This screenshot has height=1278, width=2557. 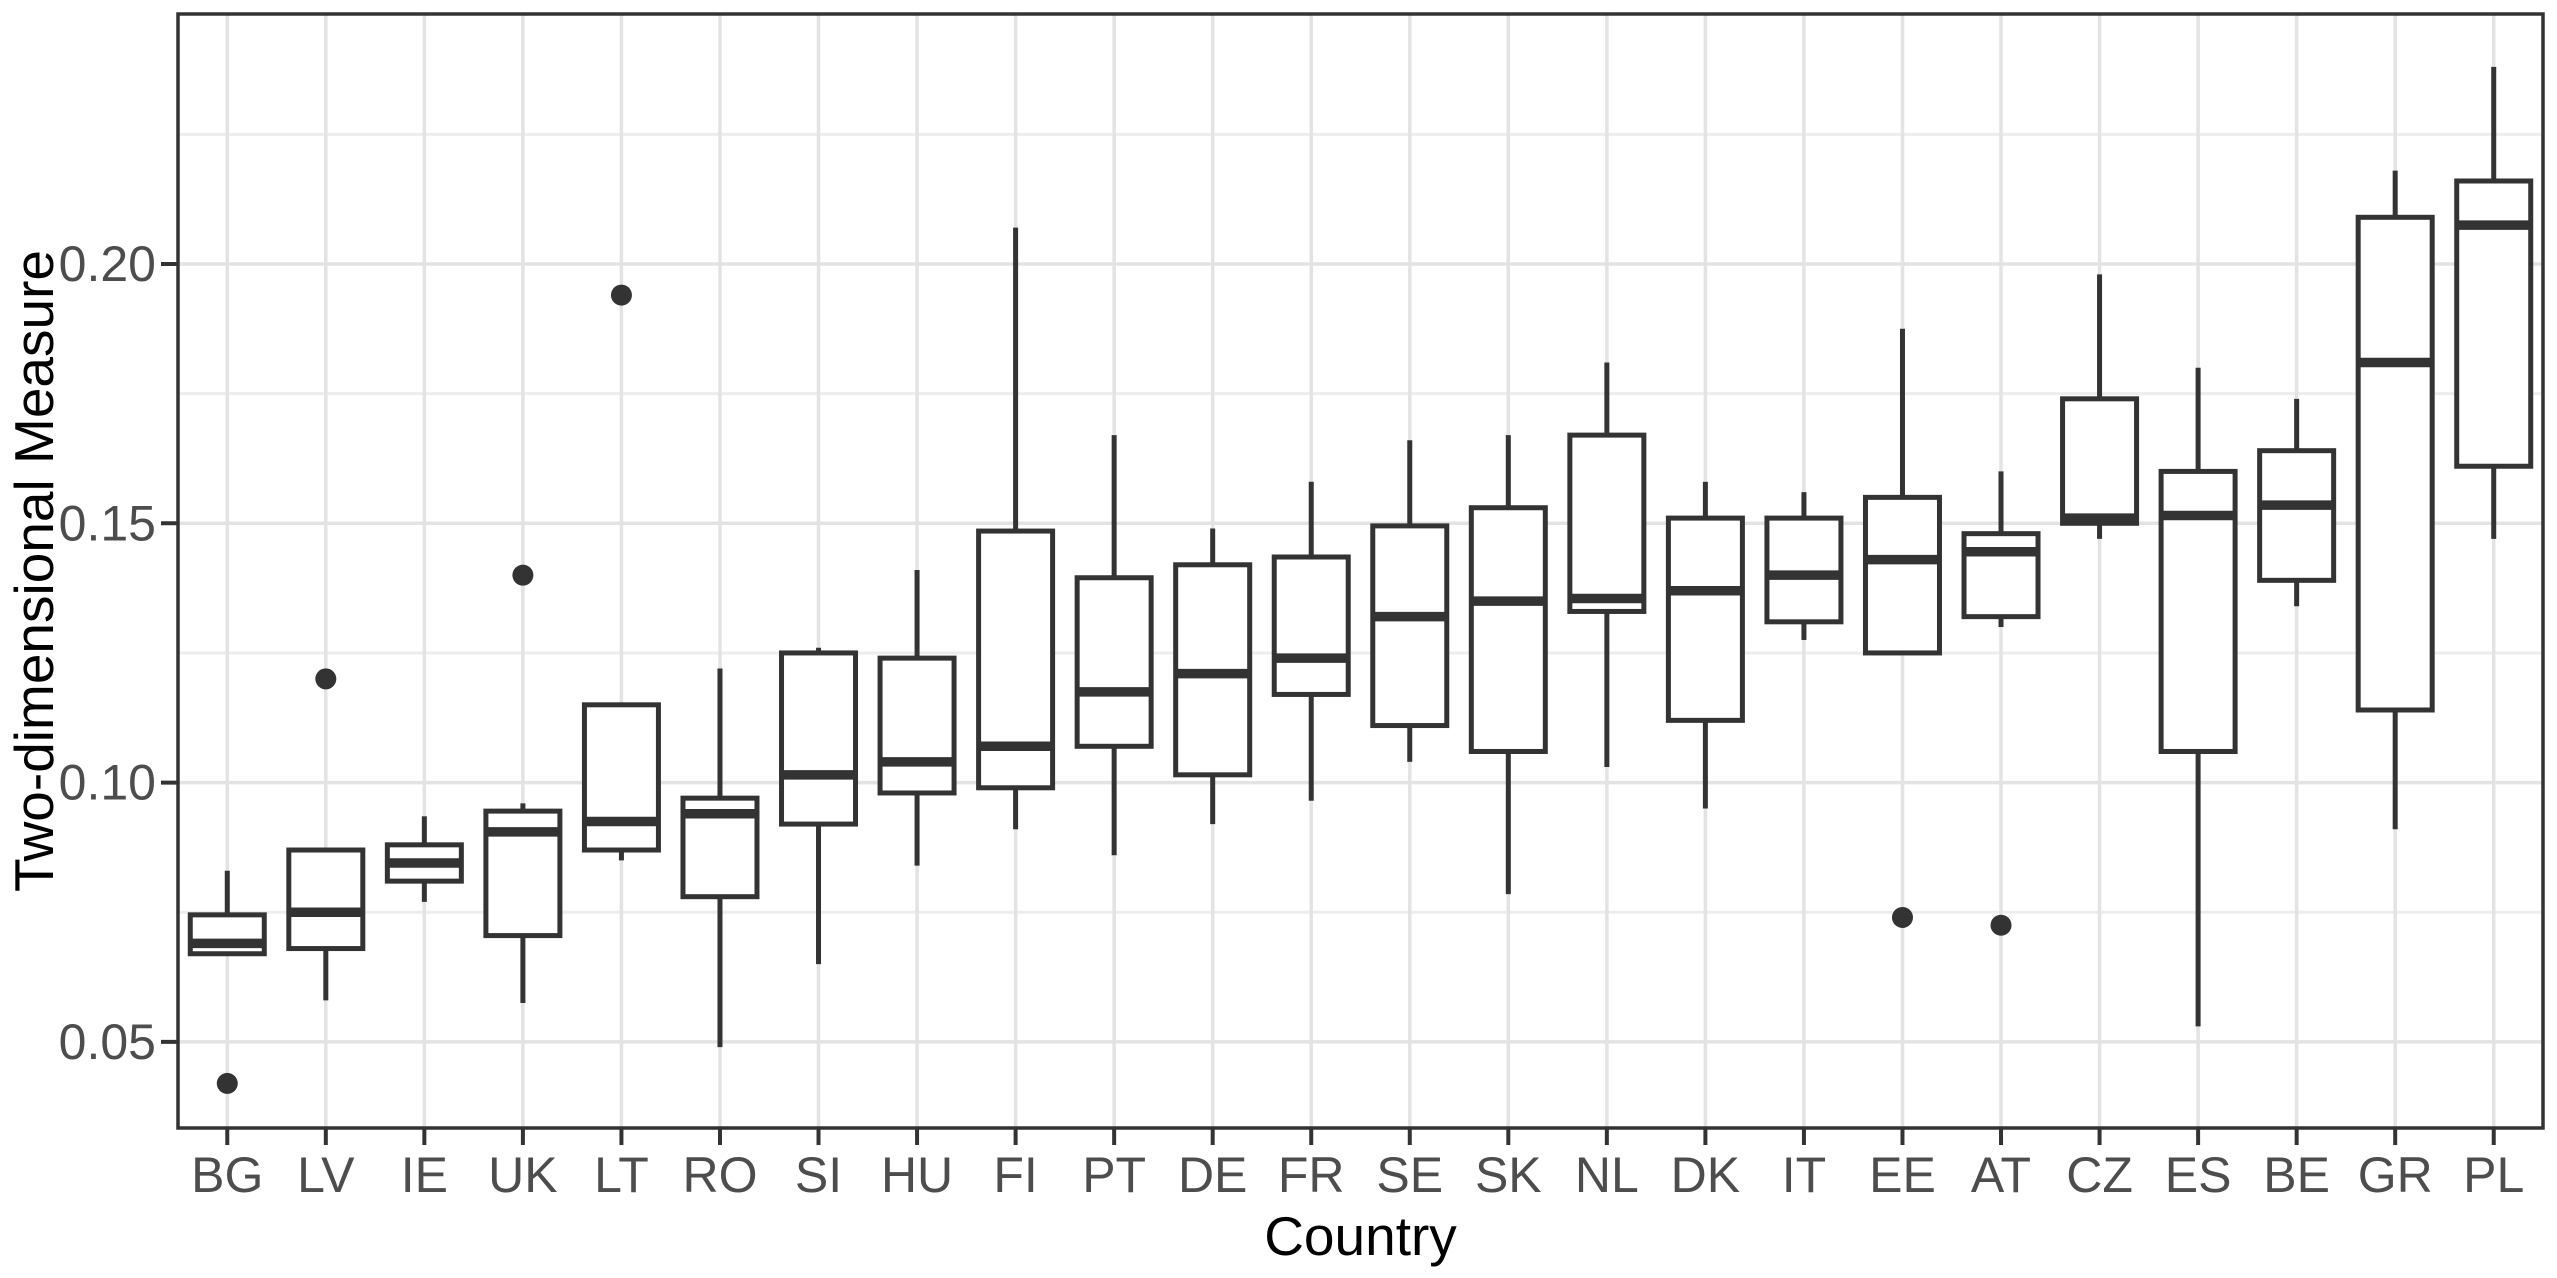 I want to click on x-tick-label-LT: LT, so click(x=621, y=1175).